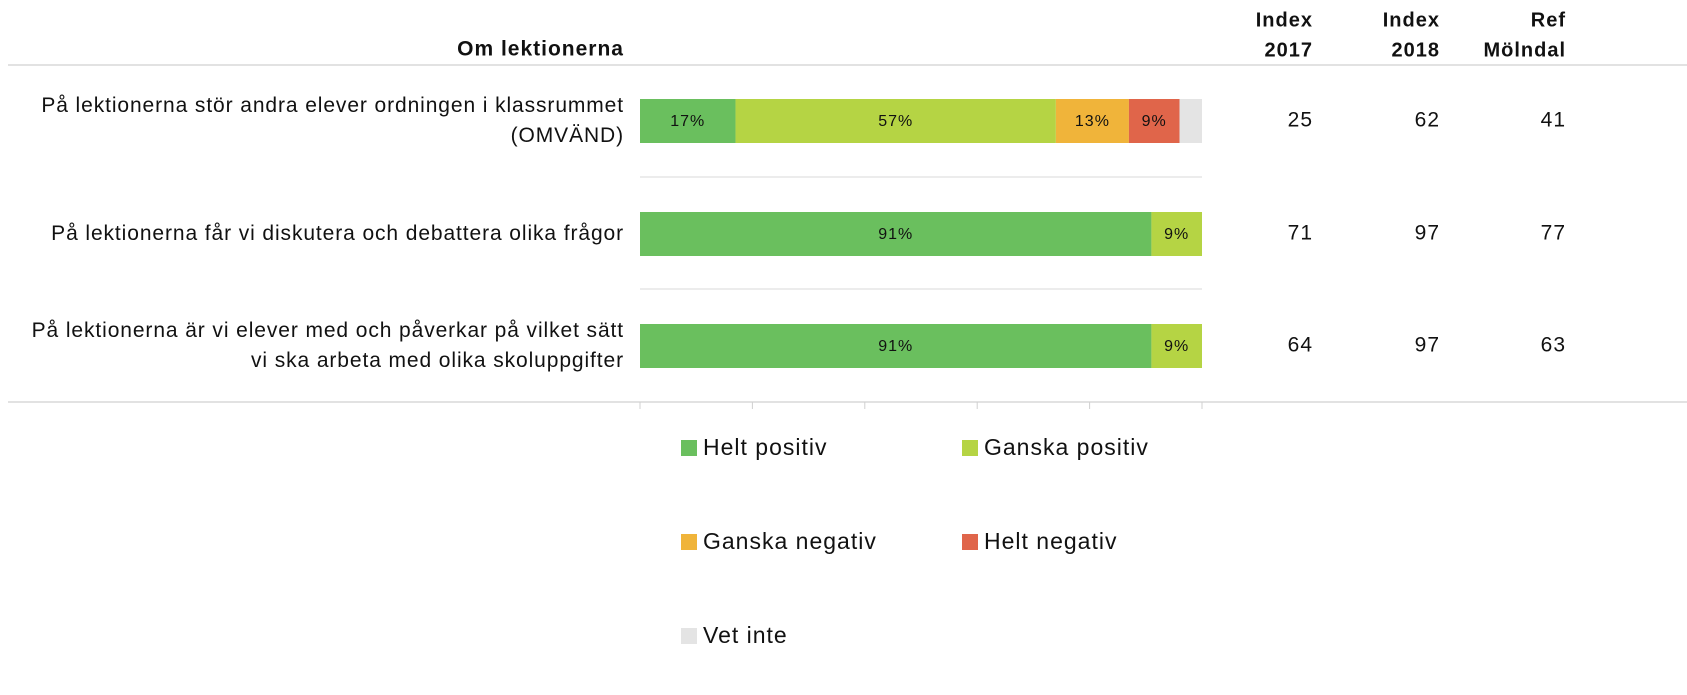 The height and width of the screenshot is (695, 1687). Describe the element at coordinates (1300, 233) in the screenshot. I see `index-value: 71` at that location.